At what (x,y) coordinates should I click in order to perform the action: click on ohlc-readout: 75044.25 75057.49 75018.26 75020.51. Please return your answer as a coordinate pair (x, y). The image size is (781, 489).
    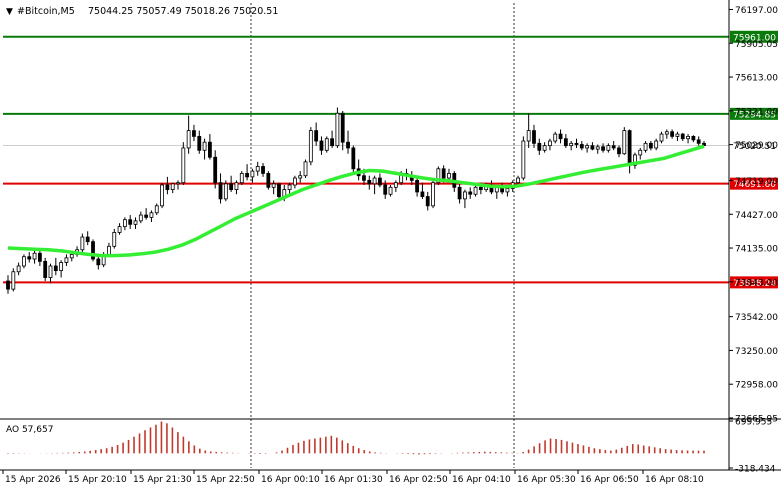
    Looking at the image, I should click on (183, 11).